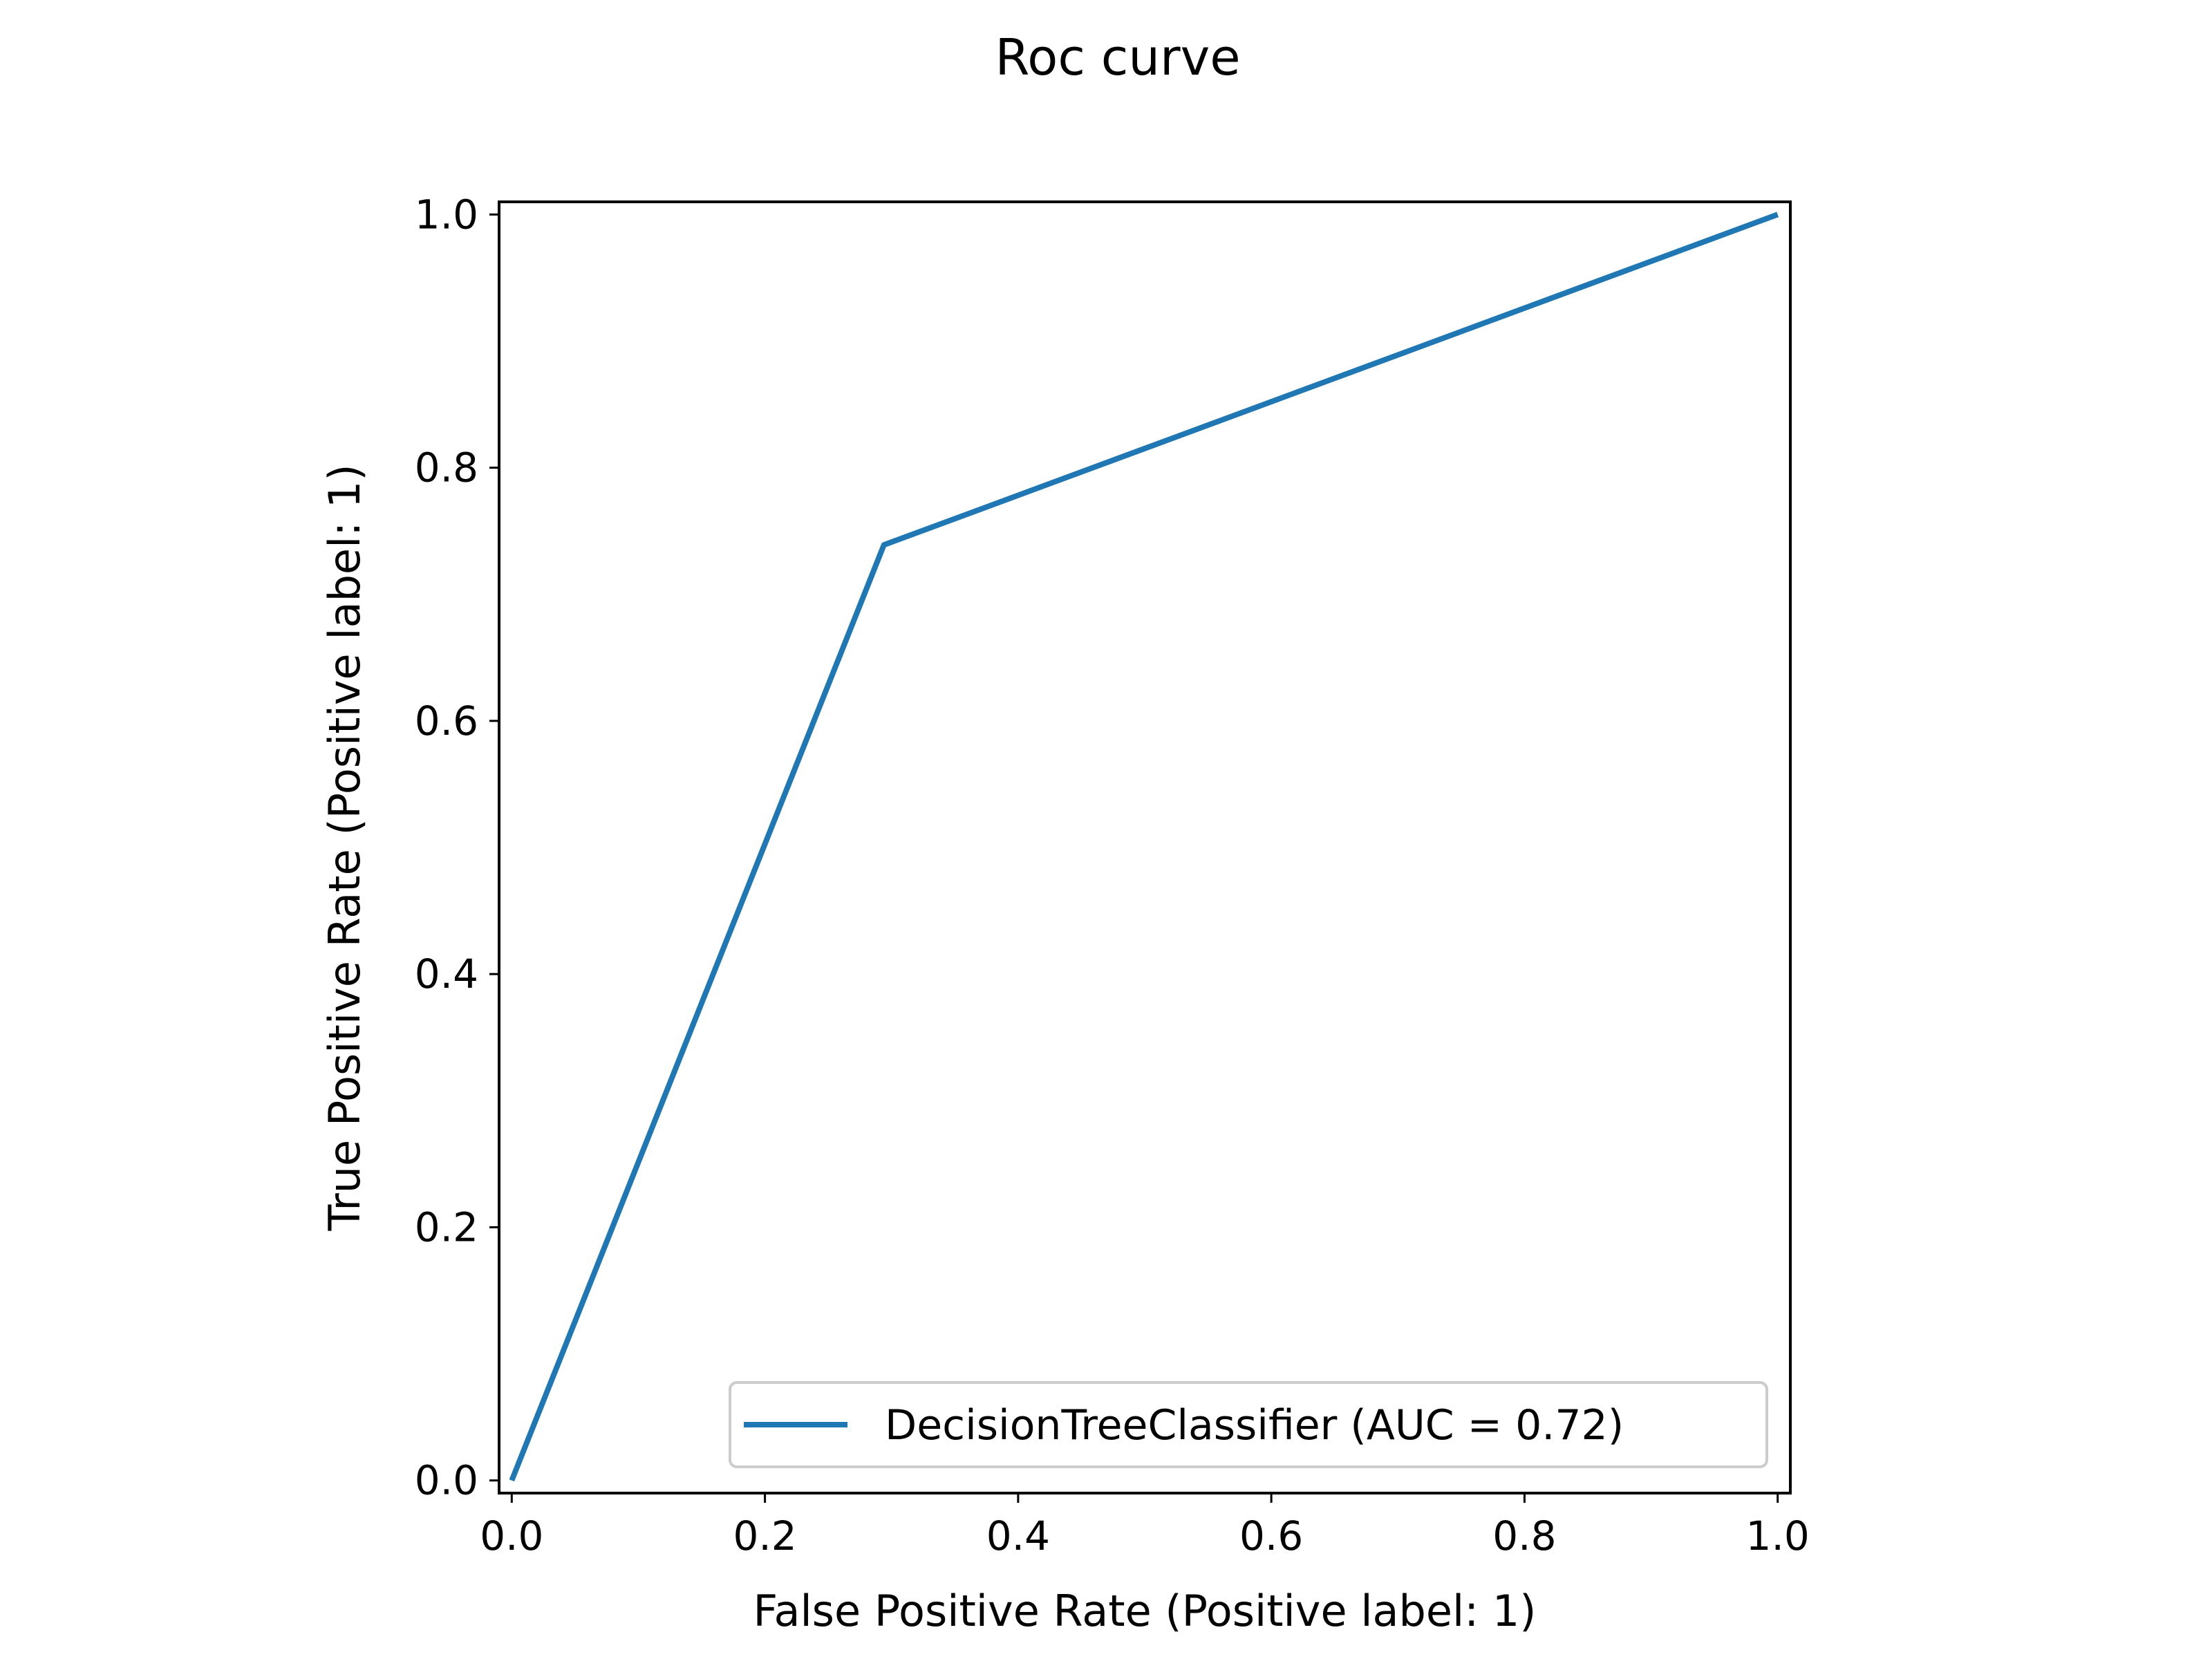  Describe the element at coordinates (511, 1535) in the screenshot. I see `x-tick-label: 0.0` at that location.